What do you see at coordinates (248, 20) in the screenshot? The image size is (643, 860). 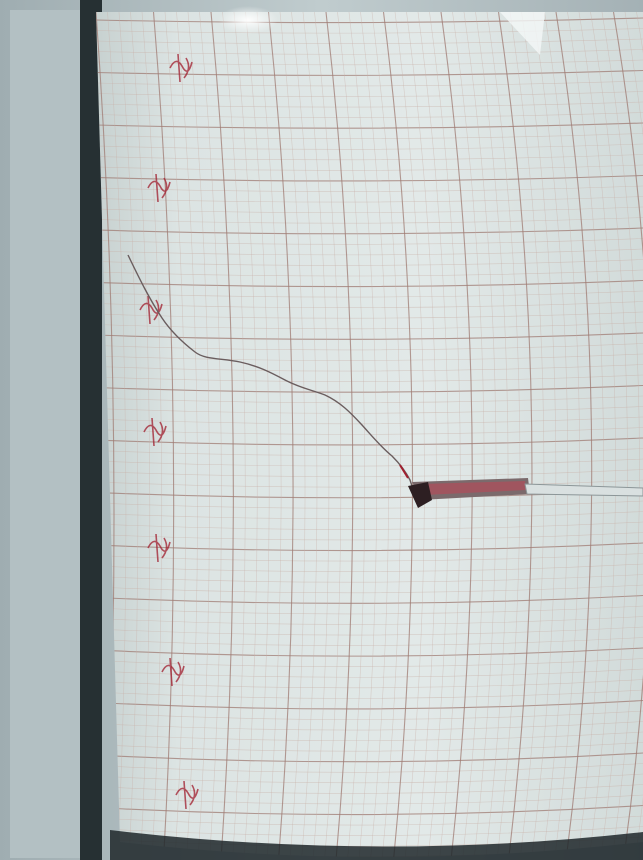 I see `light-glare` at bounding box center [248, 20].